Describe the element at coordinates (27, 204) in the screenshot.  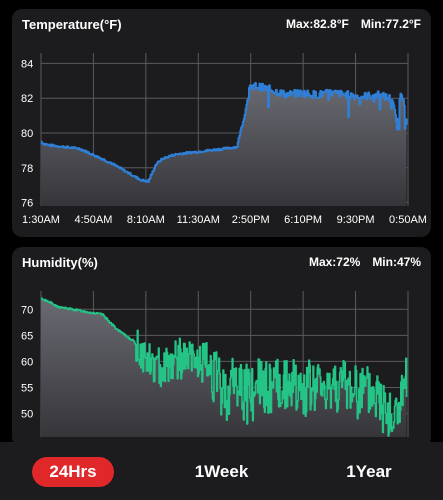
I see `temperature-ytick-label: 76` at that location.